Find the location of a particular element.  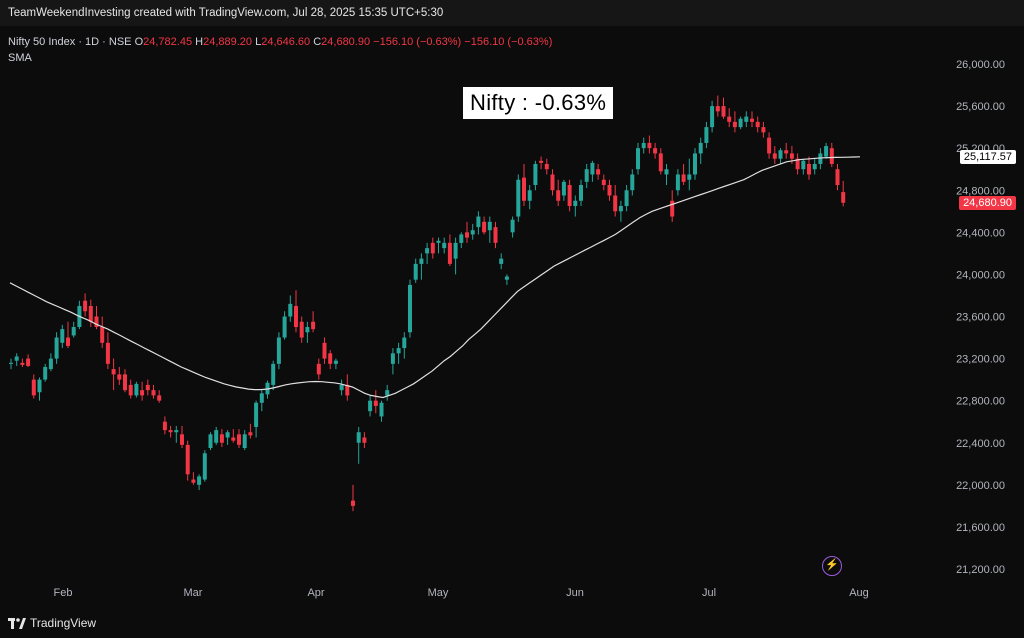

time-axis: Feb Mar Apr May Jun Jul Aug is located at coordinates (461, 593).